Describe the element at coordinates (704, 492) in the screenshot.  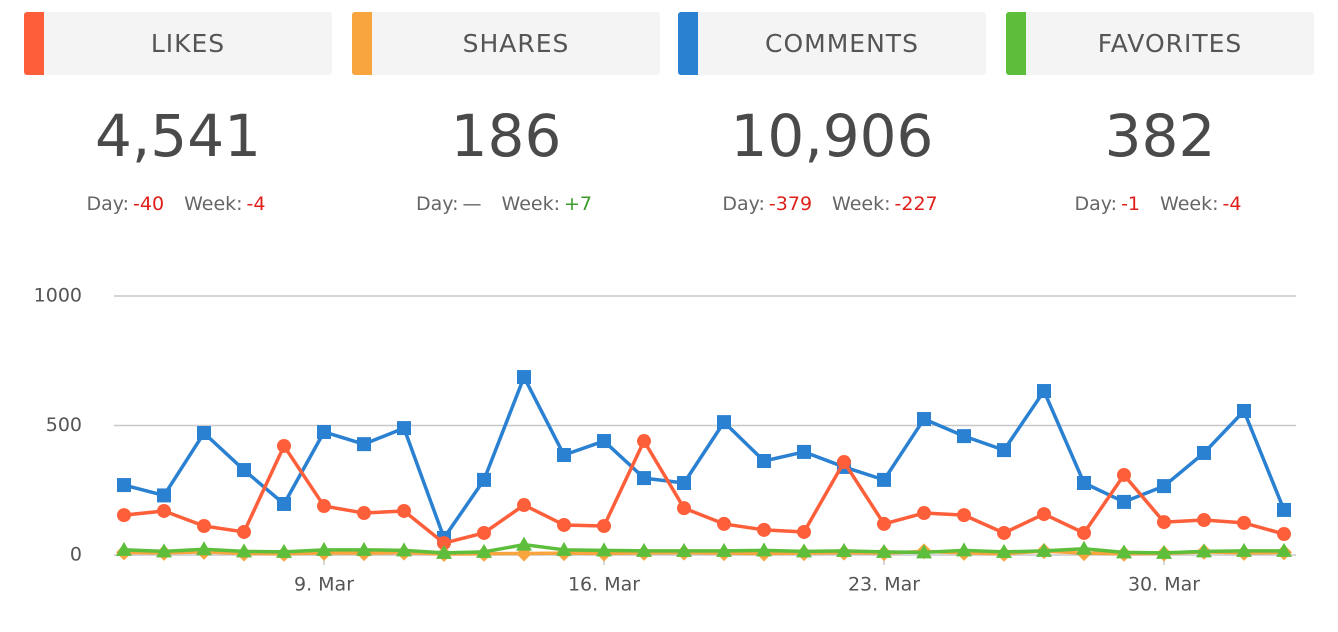
I see `series-line` at that location.